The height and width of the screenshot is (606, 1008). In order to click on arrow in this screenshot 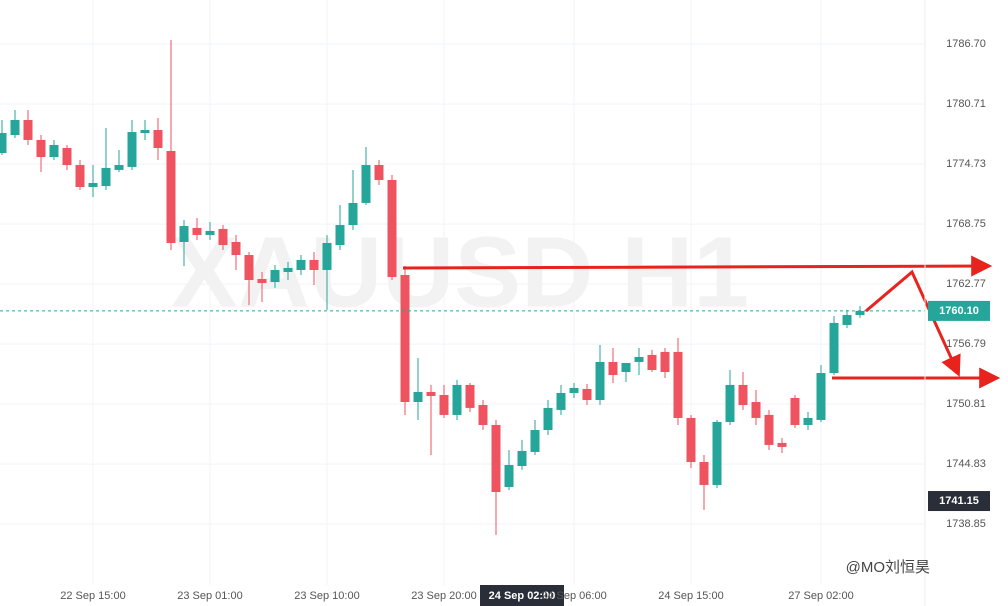, I will do `click(697, 266)`.